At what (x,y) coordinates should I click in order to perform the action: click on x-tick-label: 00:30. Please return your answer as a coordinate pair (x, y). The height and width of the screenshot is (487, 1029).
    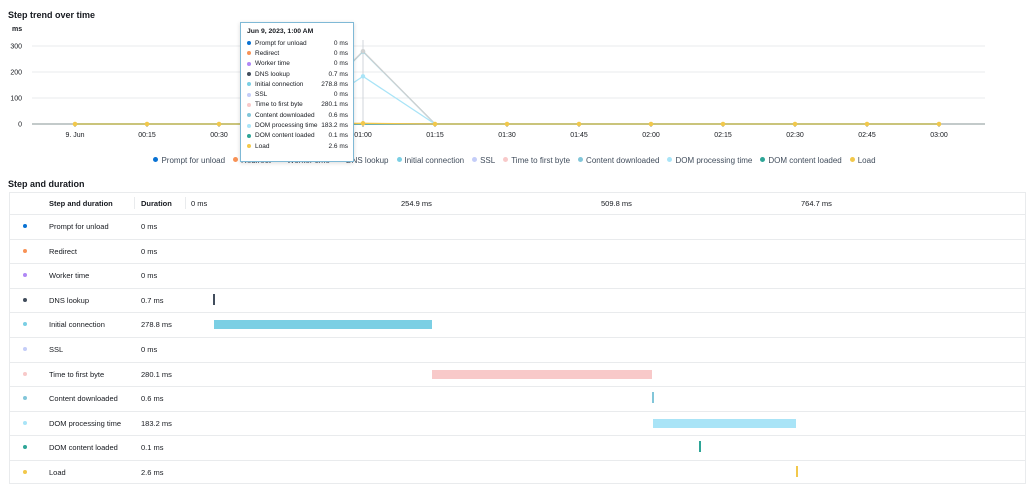
    Looking at the image, I should click on (219, 135).